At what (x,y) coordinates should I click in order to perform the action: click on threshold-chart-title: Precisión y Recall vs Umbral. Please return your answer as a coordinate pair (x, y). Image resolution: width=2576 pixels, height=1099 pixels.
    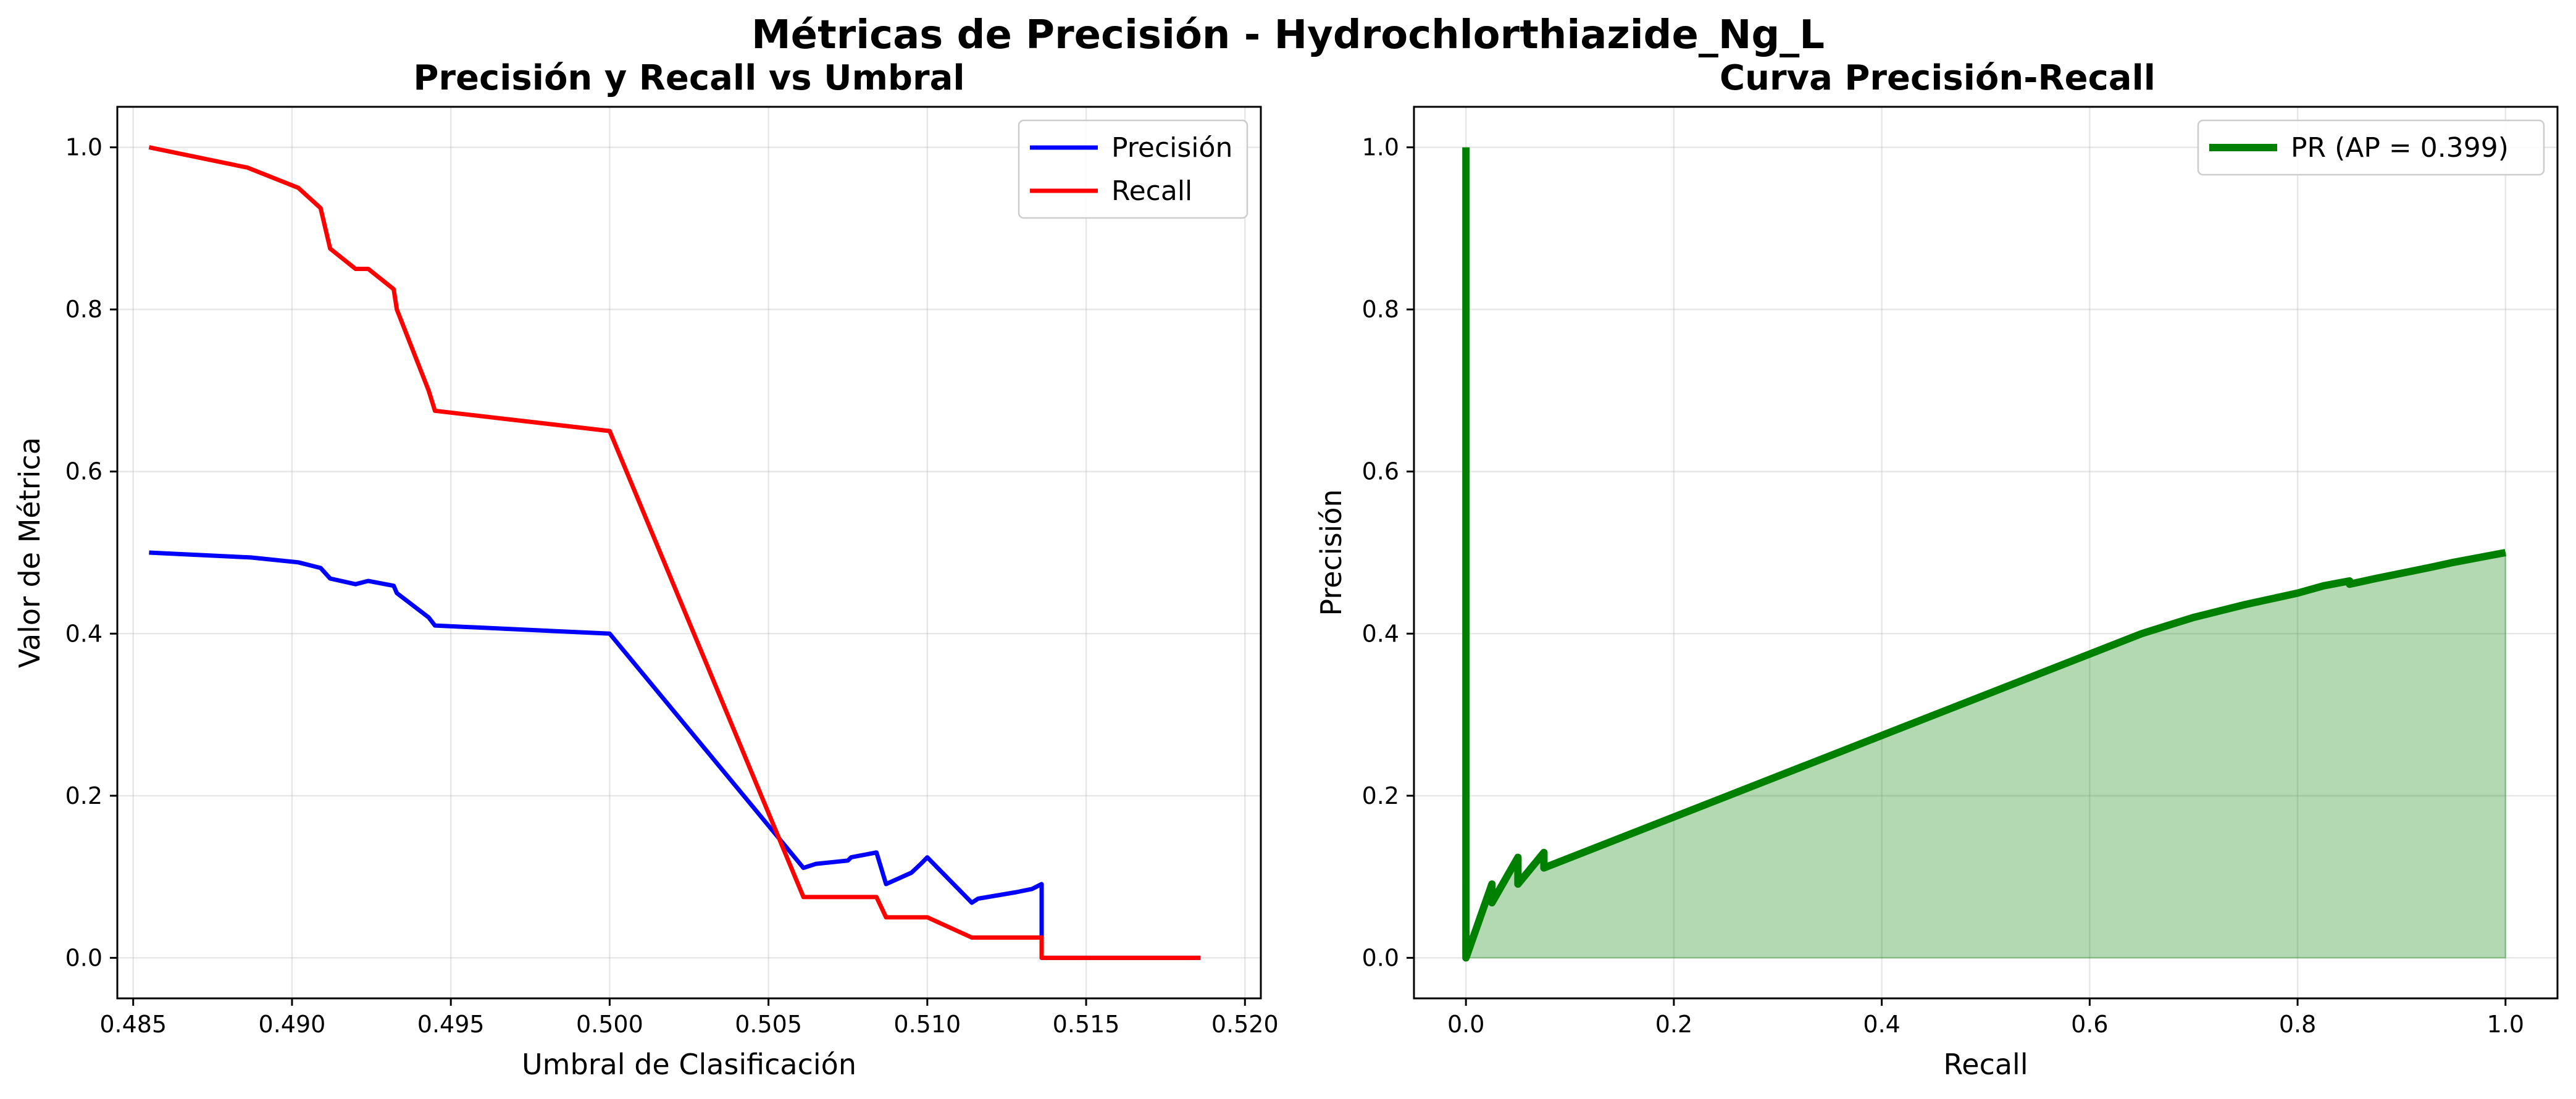
    Looking at the image, I should click on (688, 78).